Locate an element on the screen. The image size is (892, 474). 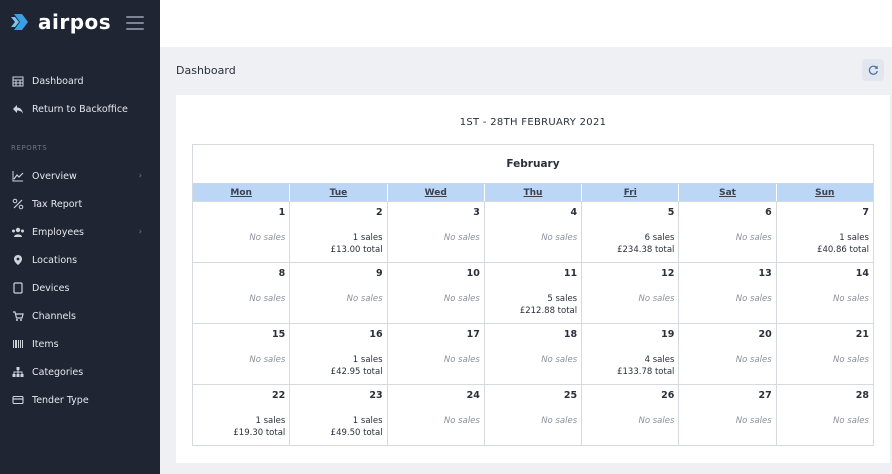
calendar-day-cell: 11 5 sales £212.88 total is located at coordinates (534, 293).